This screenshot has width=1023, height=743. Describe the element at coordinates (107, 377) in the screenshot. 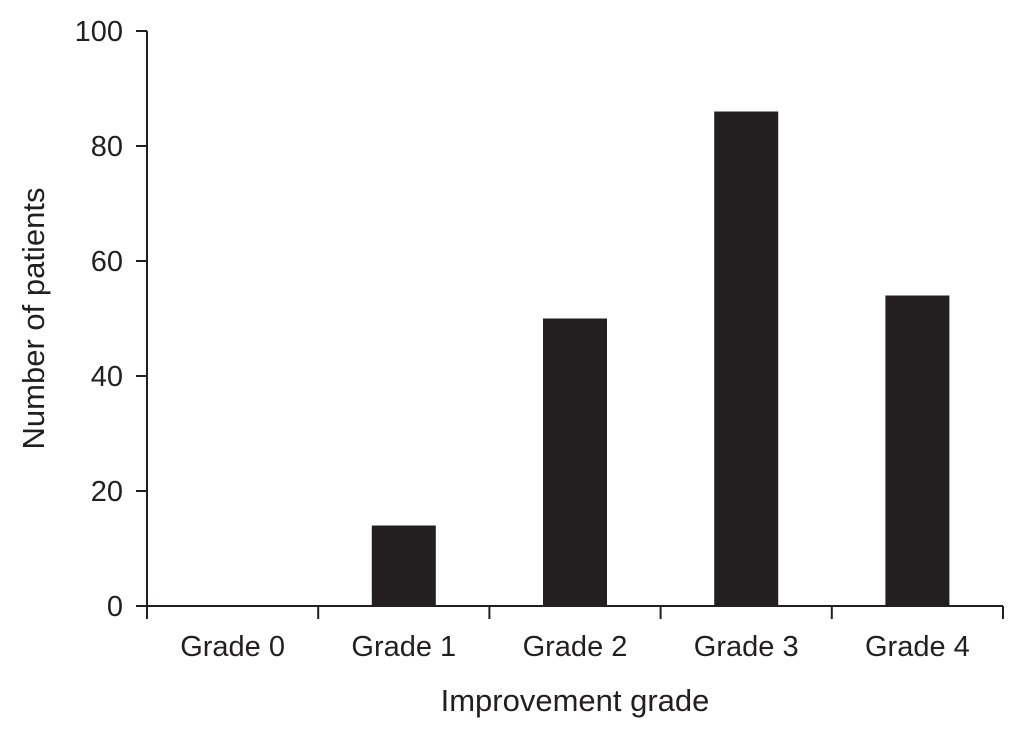

I see `y-tick-label: 40` at that location.